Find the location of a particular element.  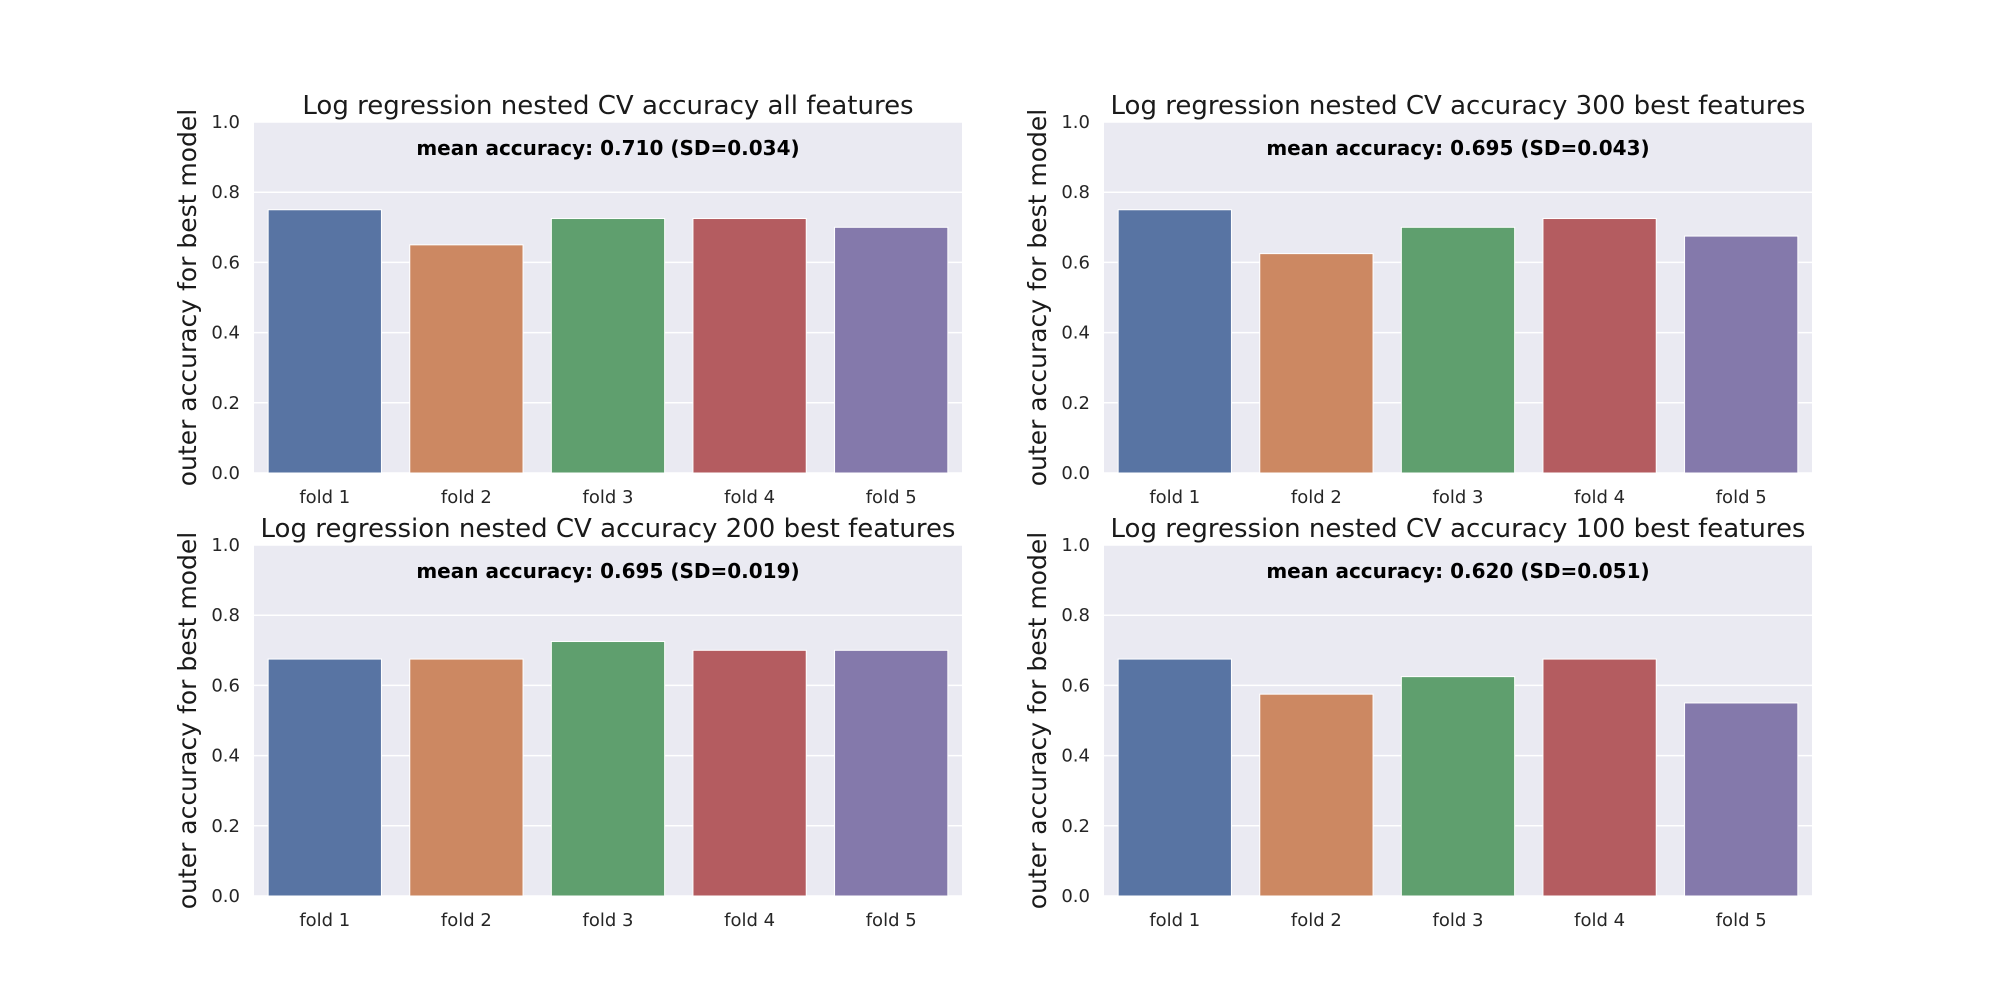

mean-accuracy-annotation: mean accuracy: 0.620 (SD=0.051) is located at coordinates (1457, 571).